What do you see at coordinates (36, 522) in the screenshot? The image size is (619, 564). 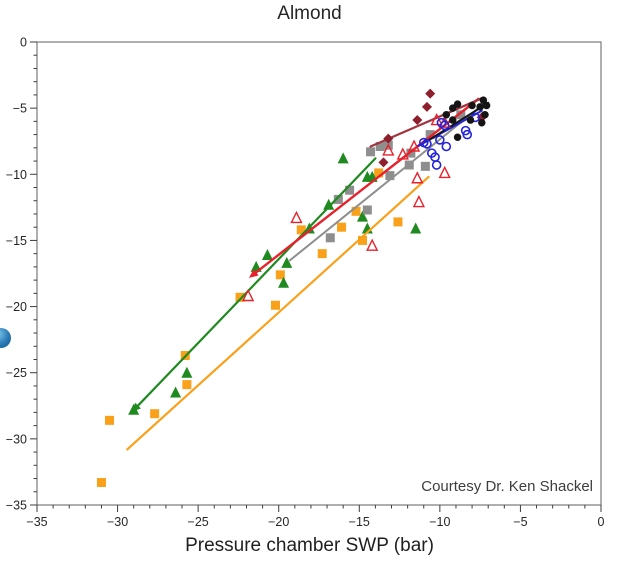 I see `x-tick-label: −35` at bounding box center [36, 522].